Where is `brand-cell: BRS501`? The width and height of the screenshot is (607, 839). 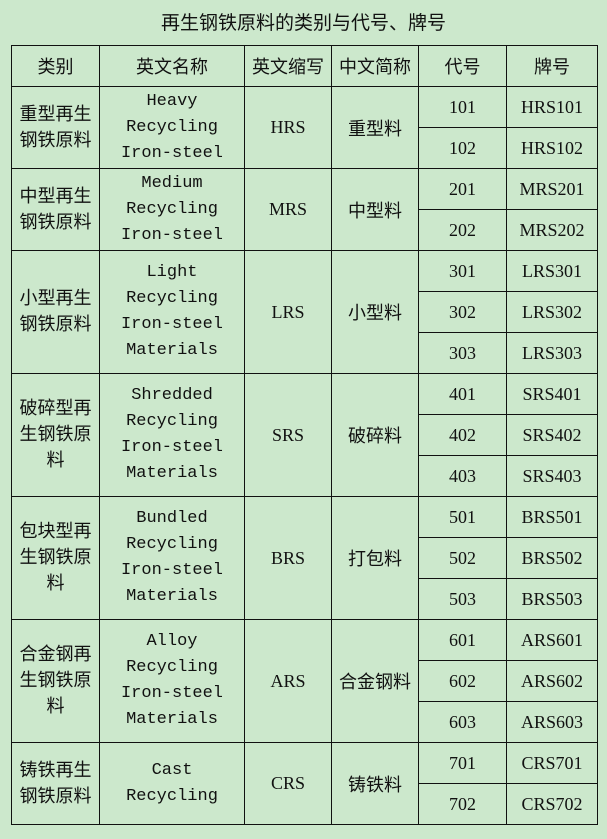 brand-cell: BRS501 is located at coordinates (552, 517).